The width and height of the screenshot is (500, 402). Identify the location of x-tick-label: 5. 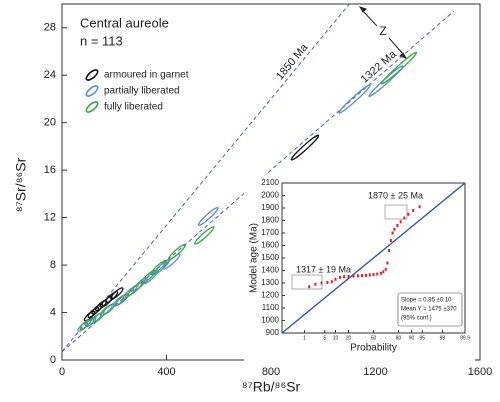
(324, 338).